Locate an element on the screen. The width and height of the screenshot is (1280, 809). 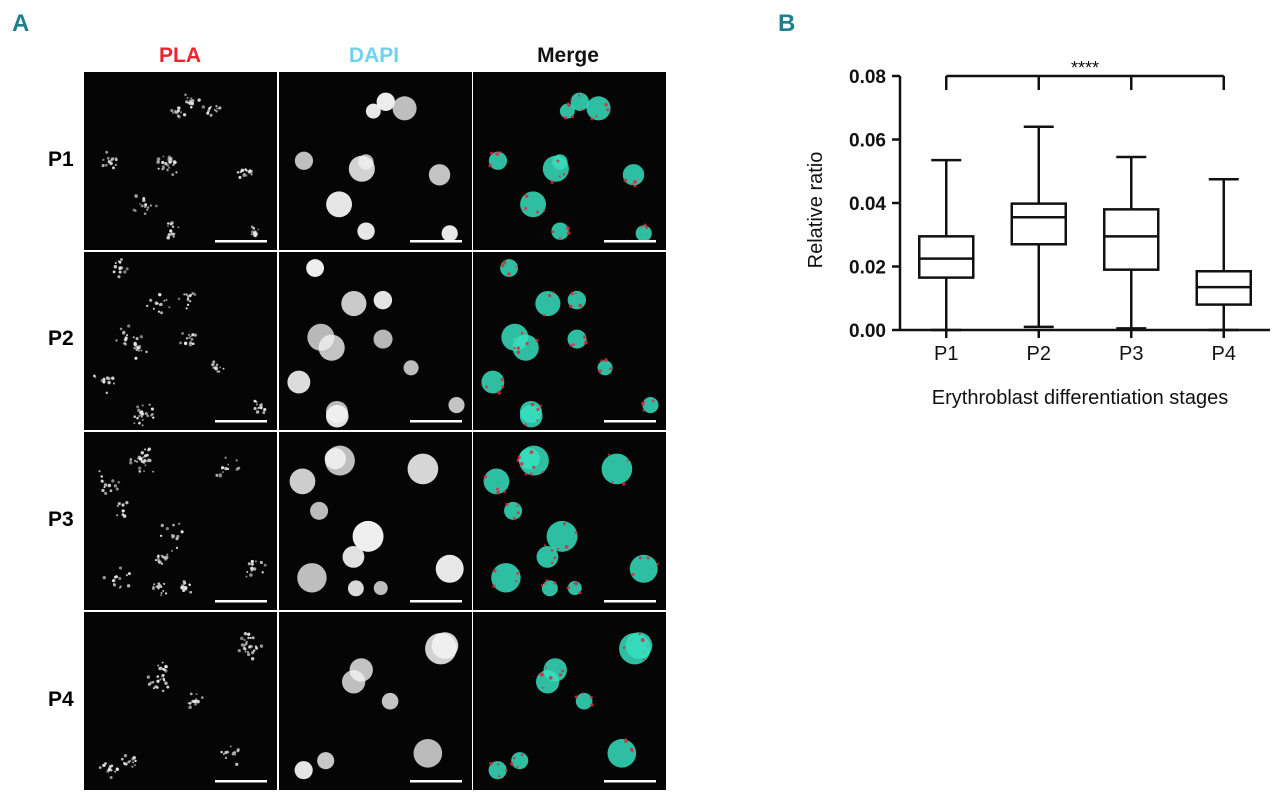
column-header-merge: Merge is located at coordinates (568, 55).